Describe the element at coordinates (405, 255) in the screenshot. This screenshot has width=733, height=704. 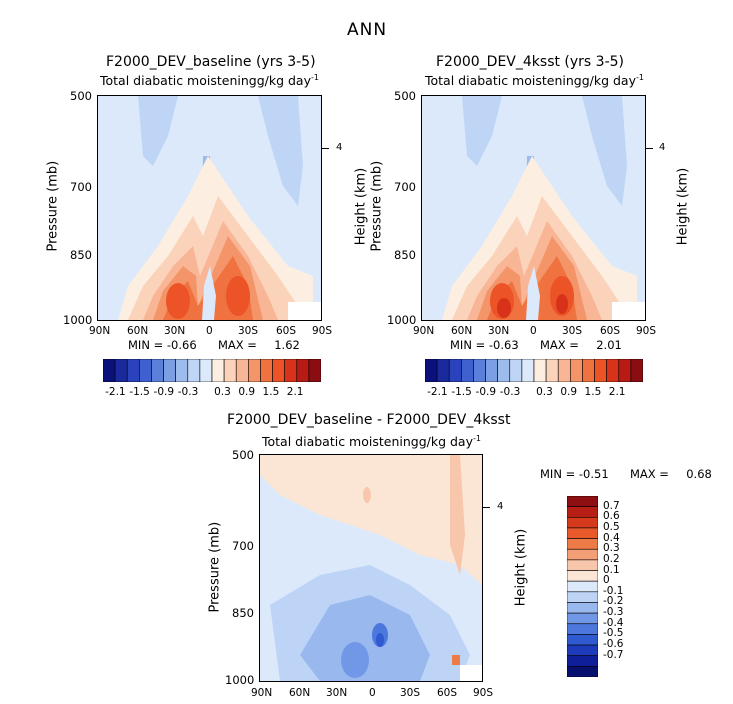
I see `panel2-ytick-850: 850` at that location.